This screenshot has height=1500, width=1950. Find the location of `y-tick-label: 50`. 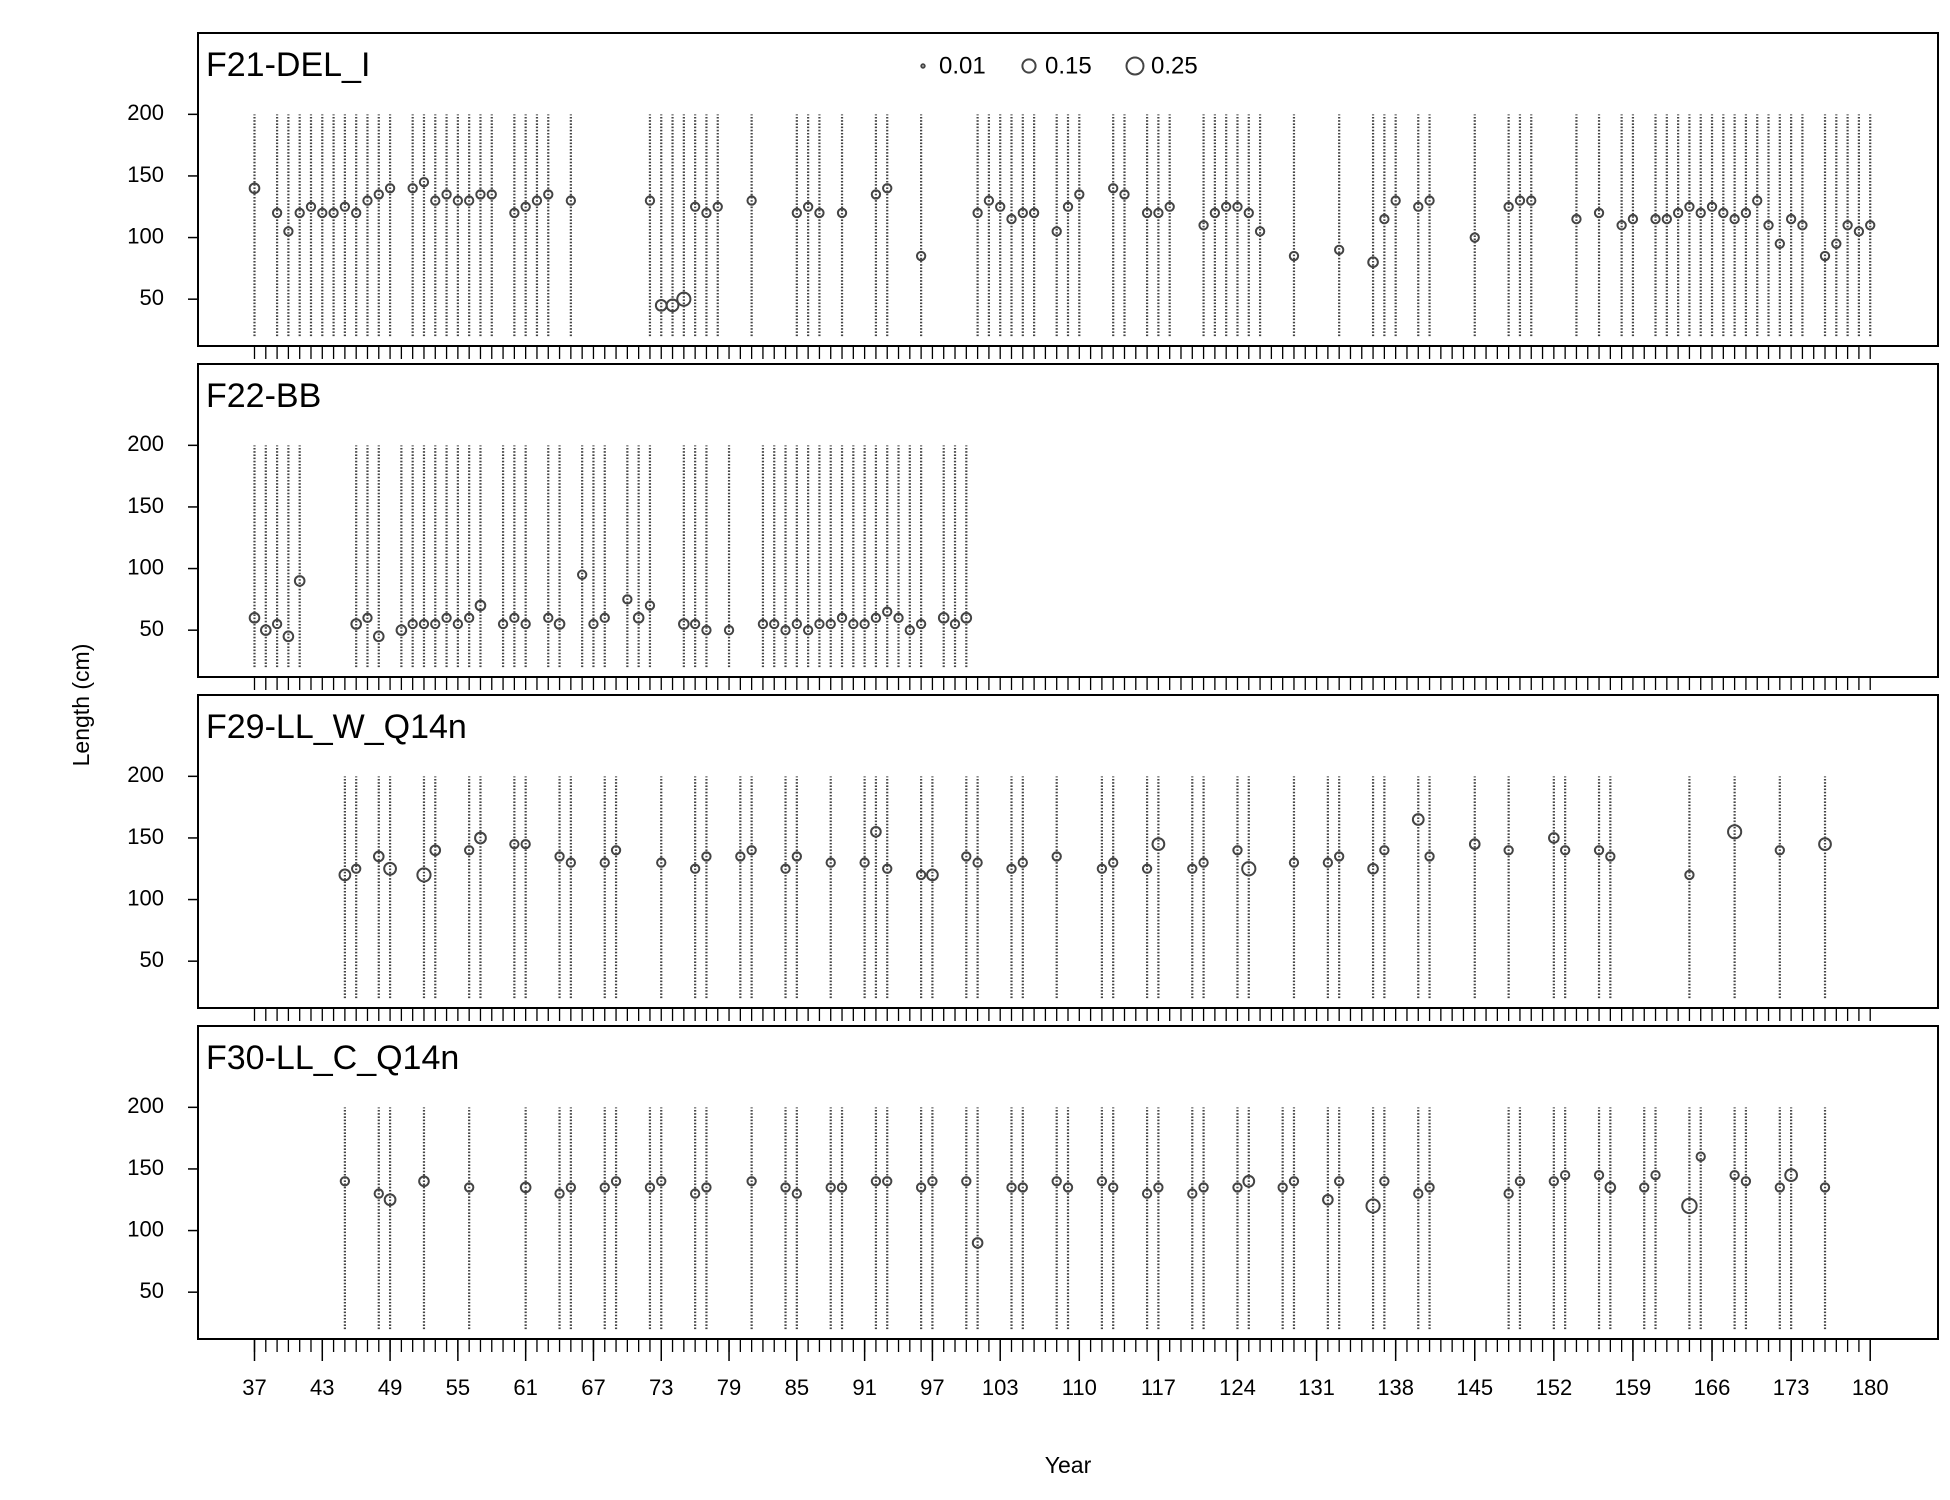

y-tick-label: 50 is located at coordinates (152, 1290).